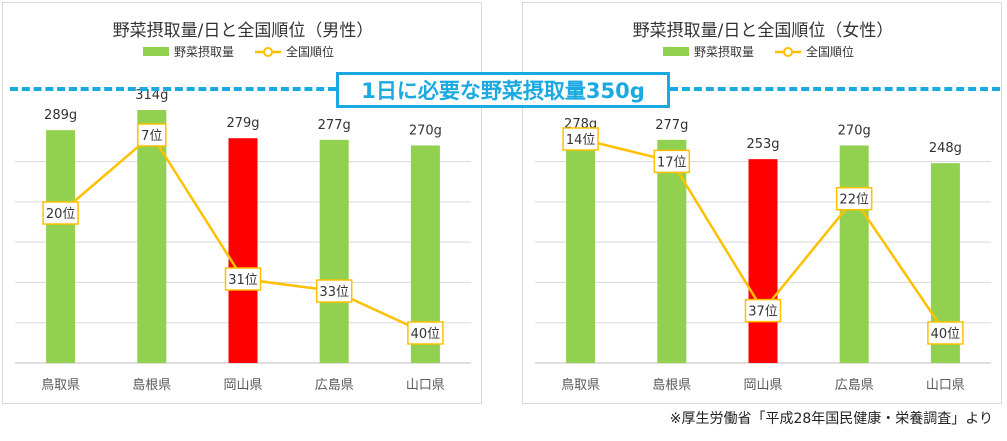 The image size is (1007, 441). What do you see at coordinates (242, 123) in the screenshot?
I see `bar-value-label: 279g` at bounding box center [242, 123].